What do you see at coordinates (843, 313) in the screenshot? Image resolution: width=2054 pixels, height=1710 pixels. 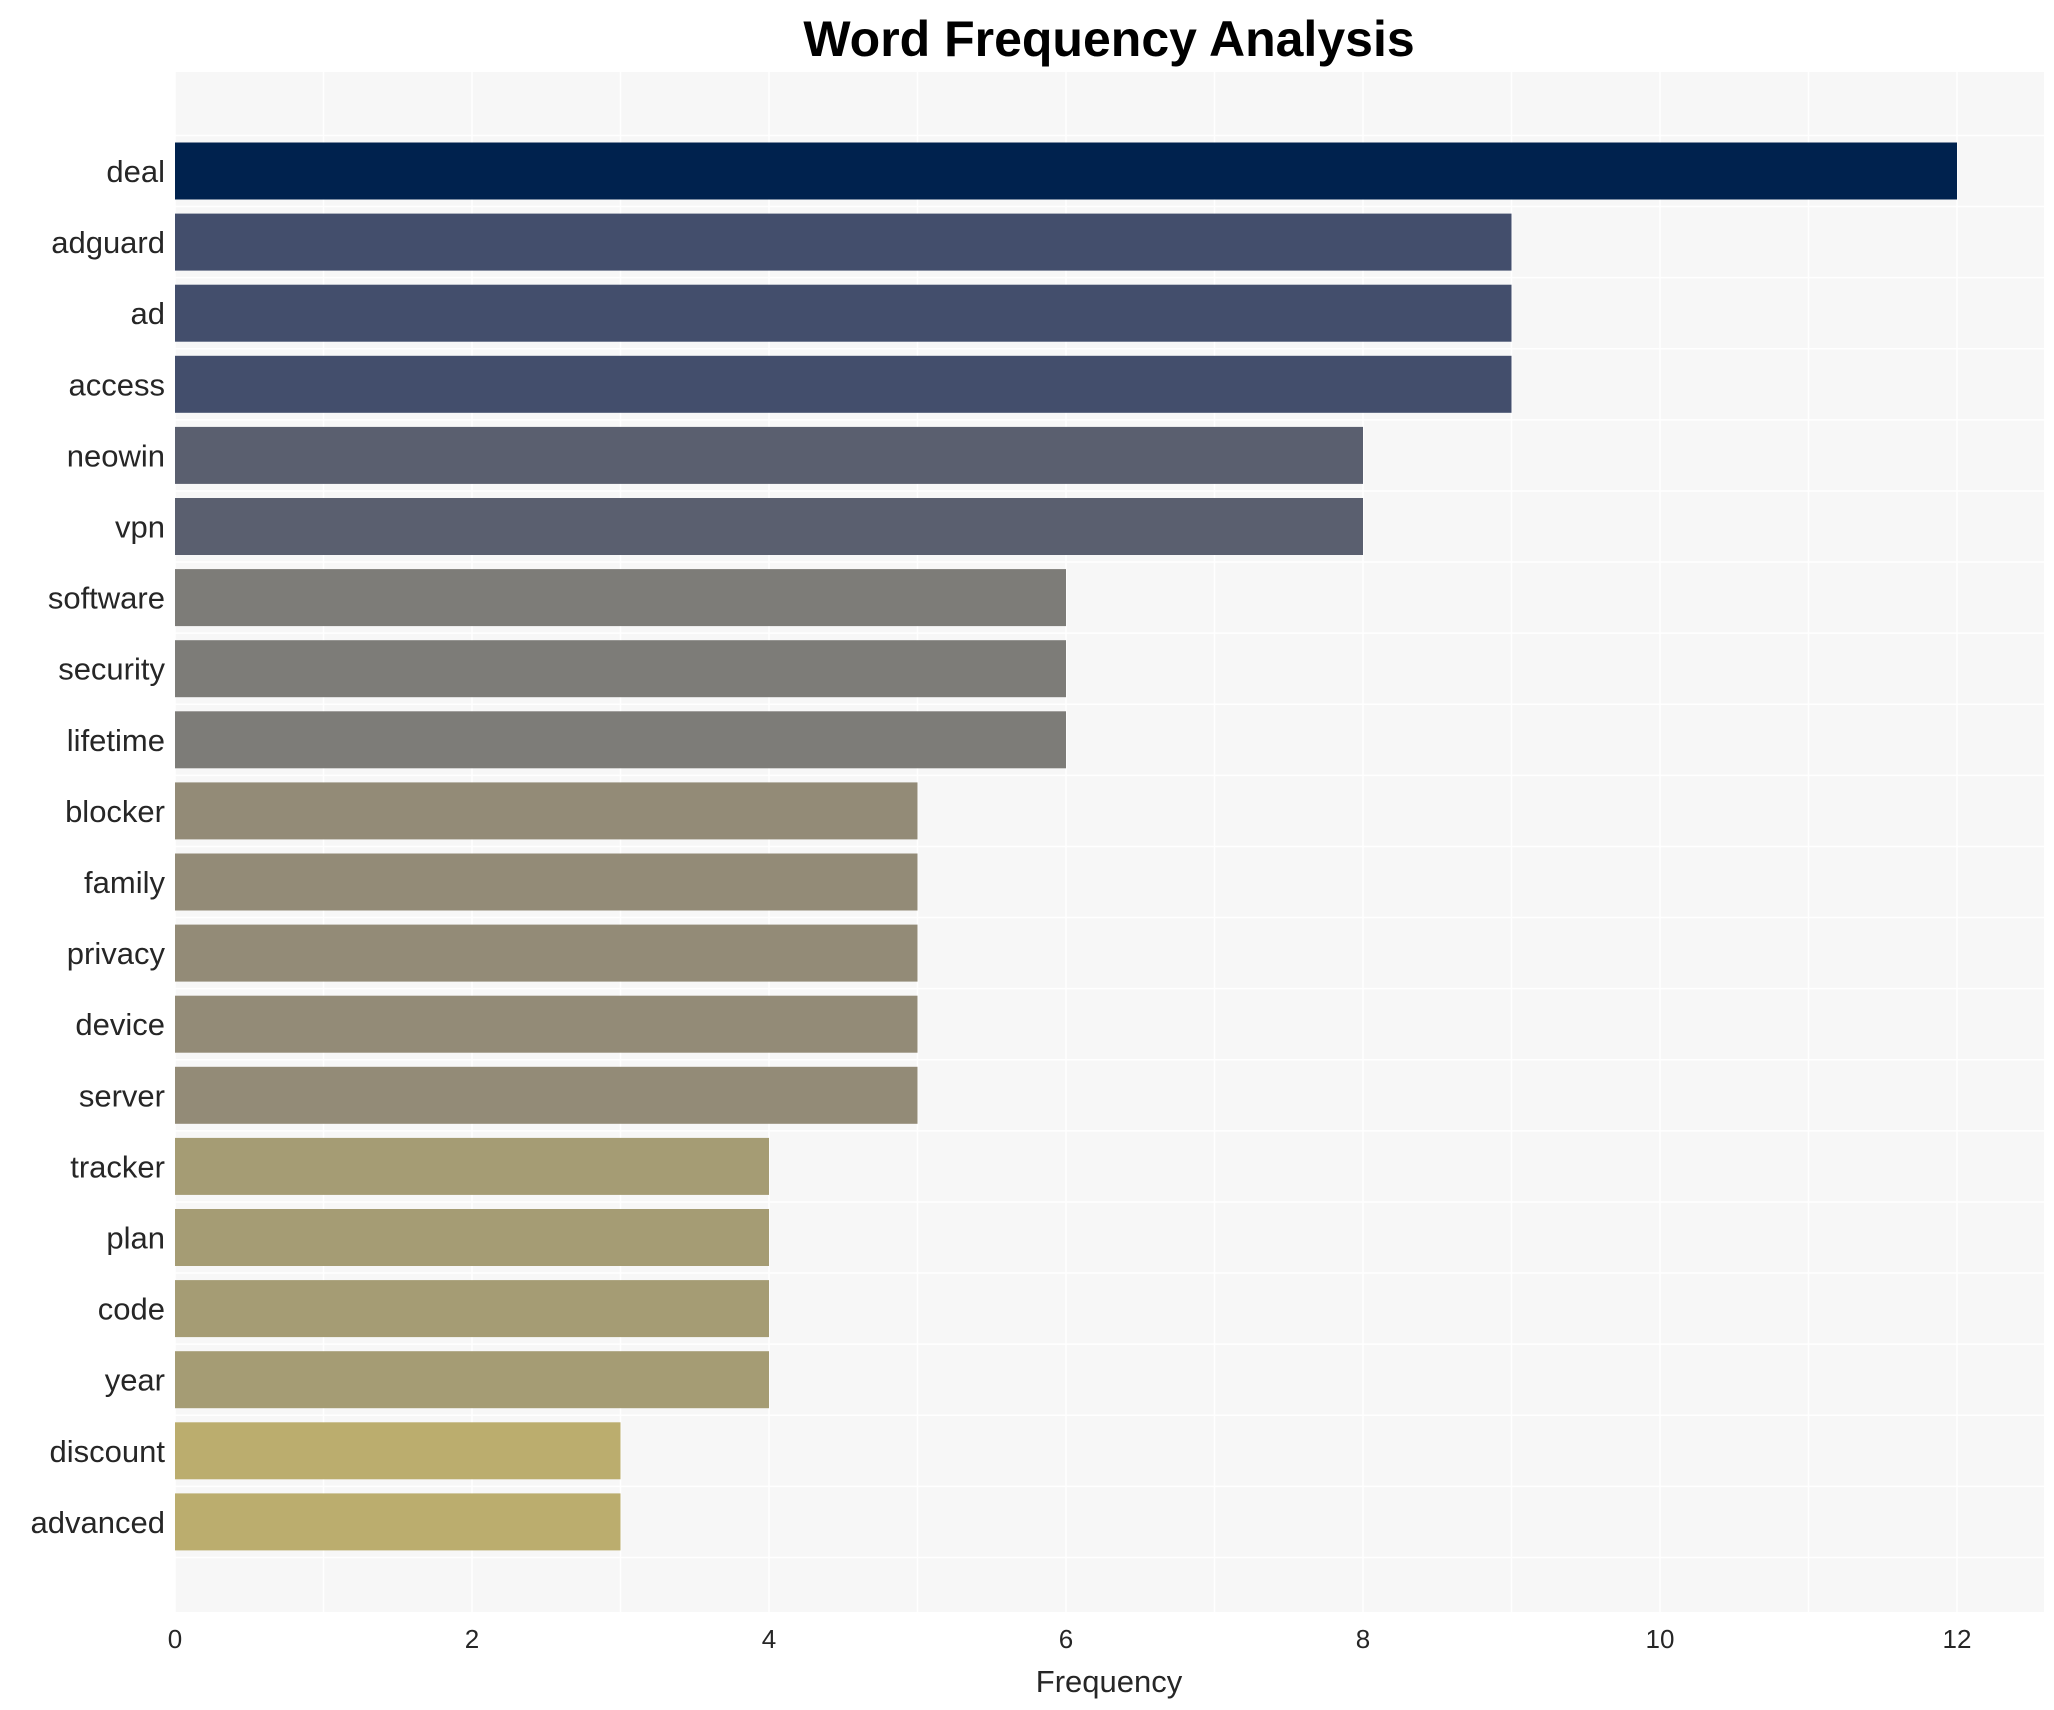 I see `bar-ad` at bounding box center [843, 313].